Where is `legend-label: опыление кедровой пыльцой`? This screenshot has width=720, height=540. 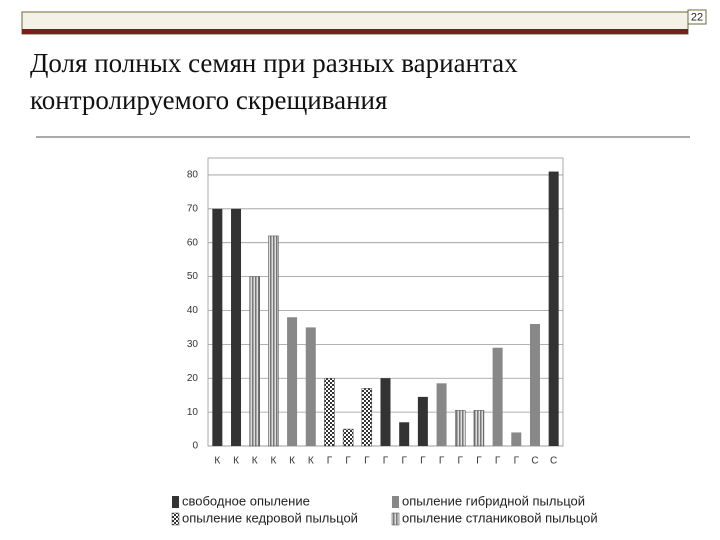
legend-label: опыление кедровой пыльцой is located at coordinates (270, 517).